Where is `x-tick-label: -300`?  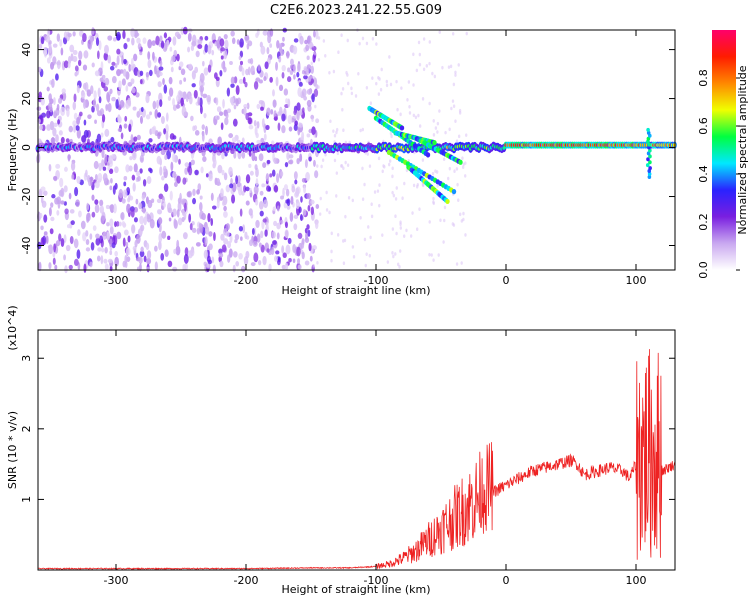
x-tick-label: -300 is located at coordinates (116, 580).